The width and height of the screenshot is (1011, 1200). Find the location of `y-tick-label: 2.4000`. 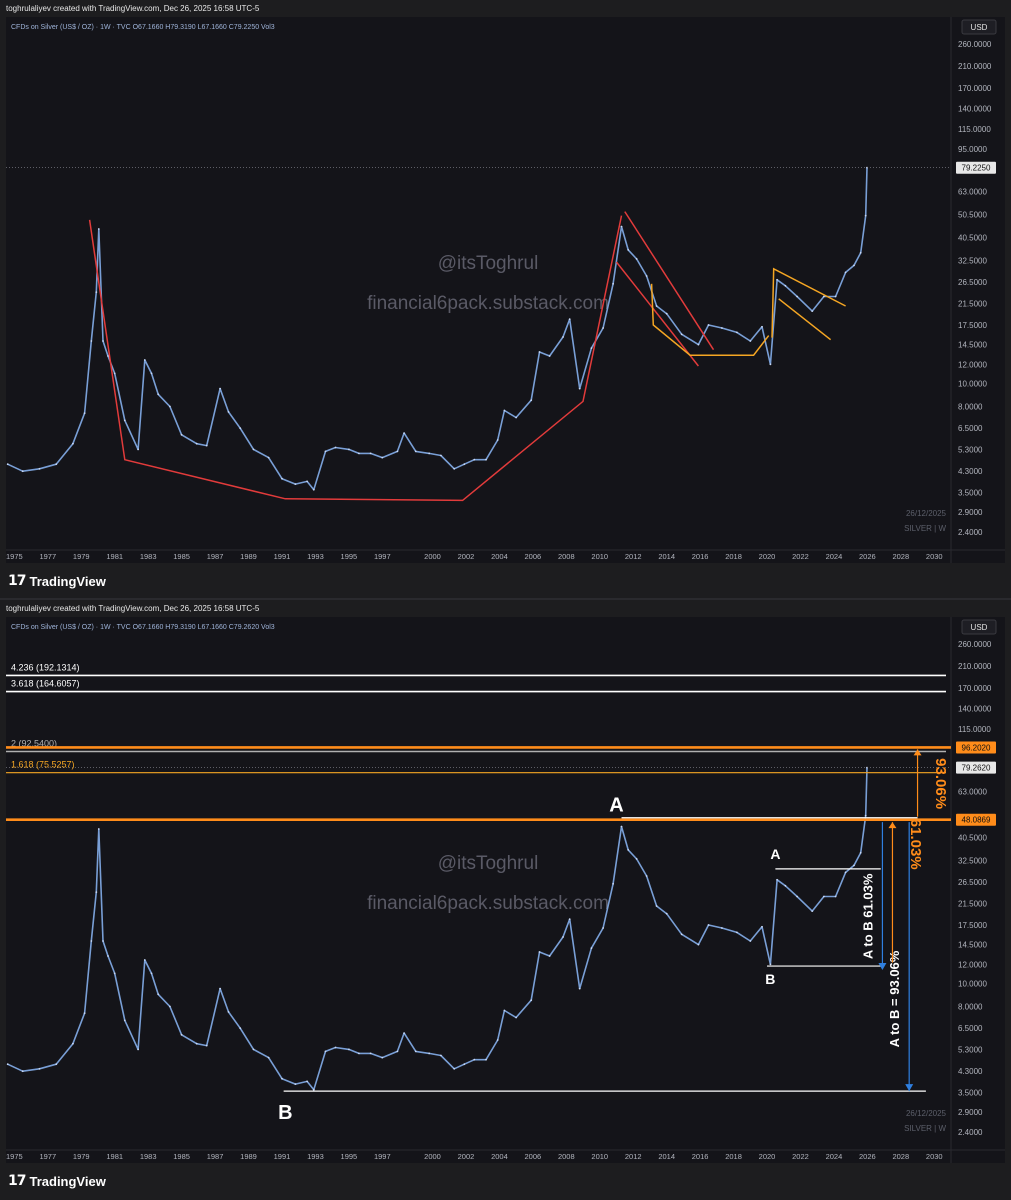

y-tick-label: 2.4000 is located at coordinates (970, 1132).